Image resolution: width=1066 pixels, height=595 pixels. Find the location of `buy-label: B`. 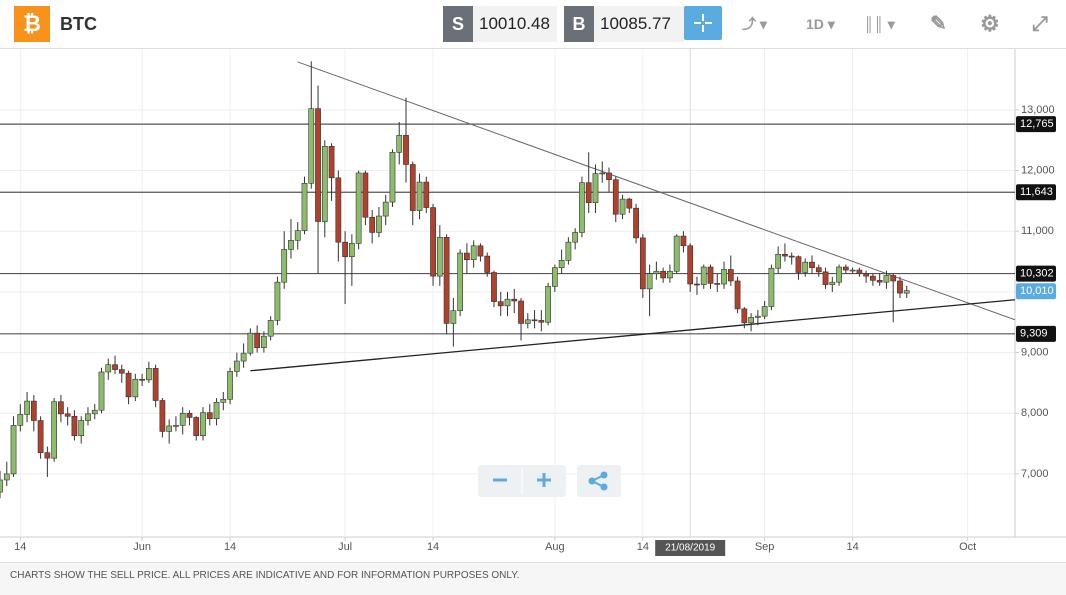

buy-label: B is located at coordinates (579, 24).